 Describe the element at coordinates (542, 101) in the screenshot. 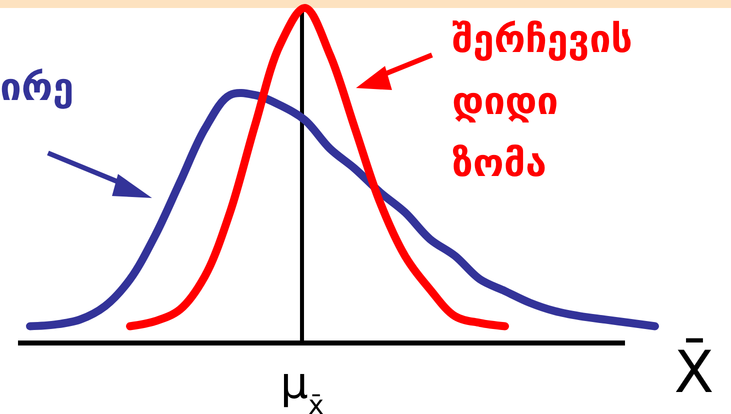

I see `annotation: შერჩევის დიდი ზომა` at that location.